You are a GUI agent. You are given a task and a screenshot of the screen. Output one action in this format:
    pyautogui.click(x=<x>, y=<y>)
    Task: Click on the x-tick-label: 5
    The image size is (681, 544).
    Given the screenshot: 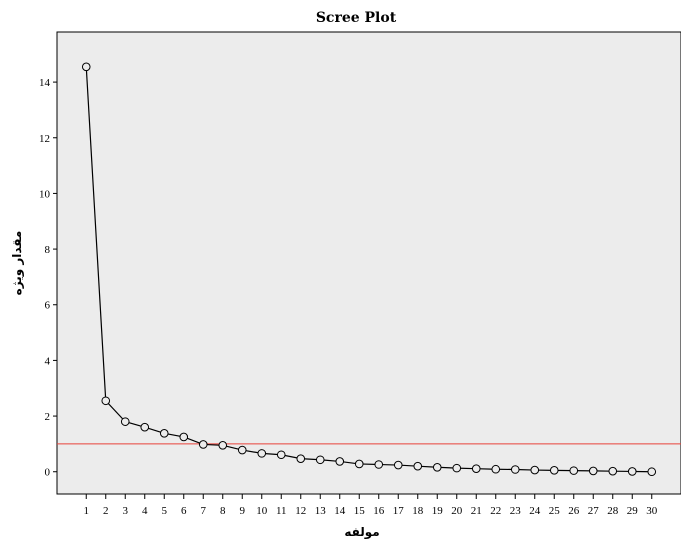 What is the action you would take?
    pyautogui.click(x=165, y=511)
    